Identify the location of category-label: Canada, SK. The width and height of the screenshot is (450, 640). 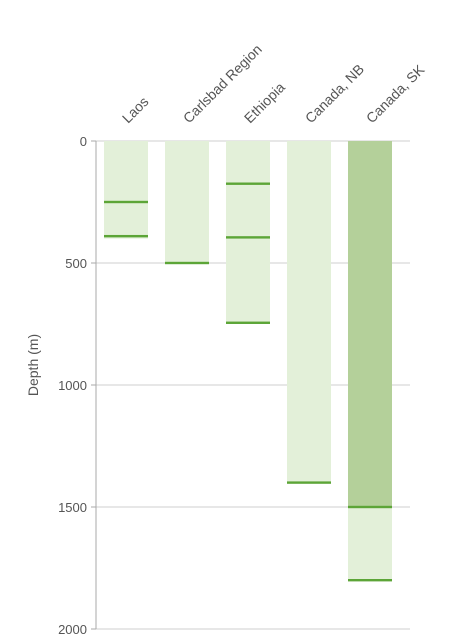
(395, 93).